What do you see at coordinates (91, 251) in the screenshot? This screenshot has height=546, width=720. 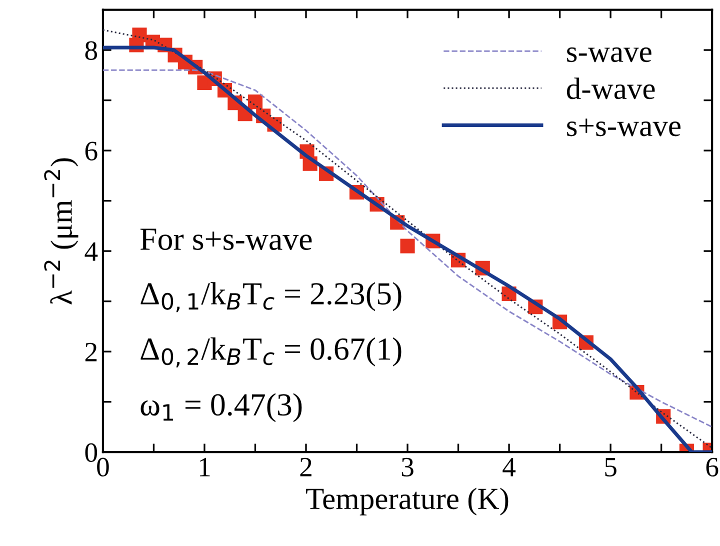 I see `y-tick-label: 4` at bounding box center [91, 251].